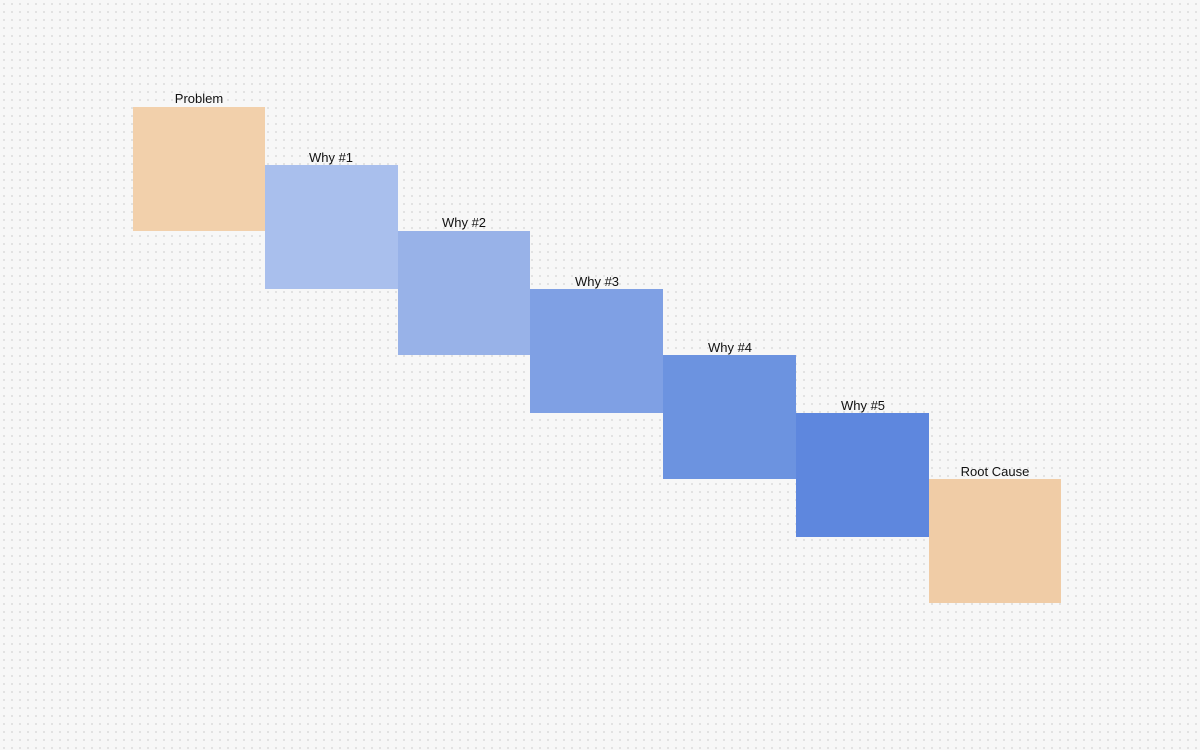 The height and width of the screenshot is (750, 1200). I want to click on node: Why #5, so click(862, 467).